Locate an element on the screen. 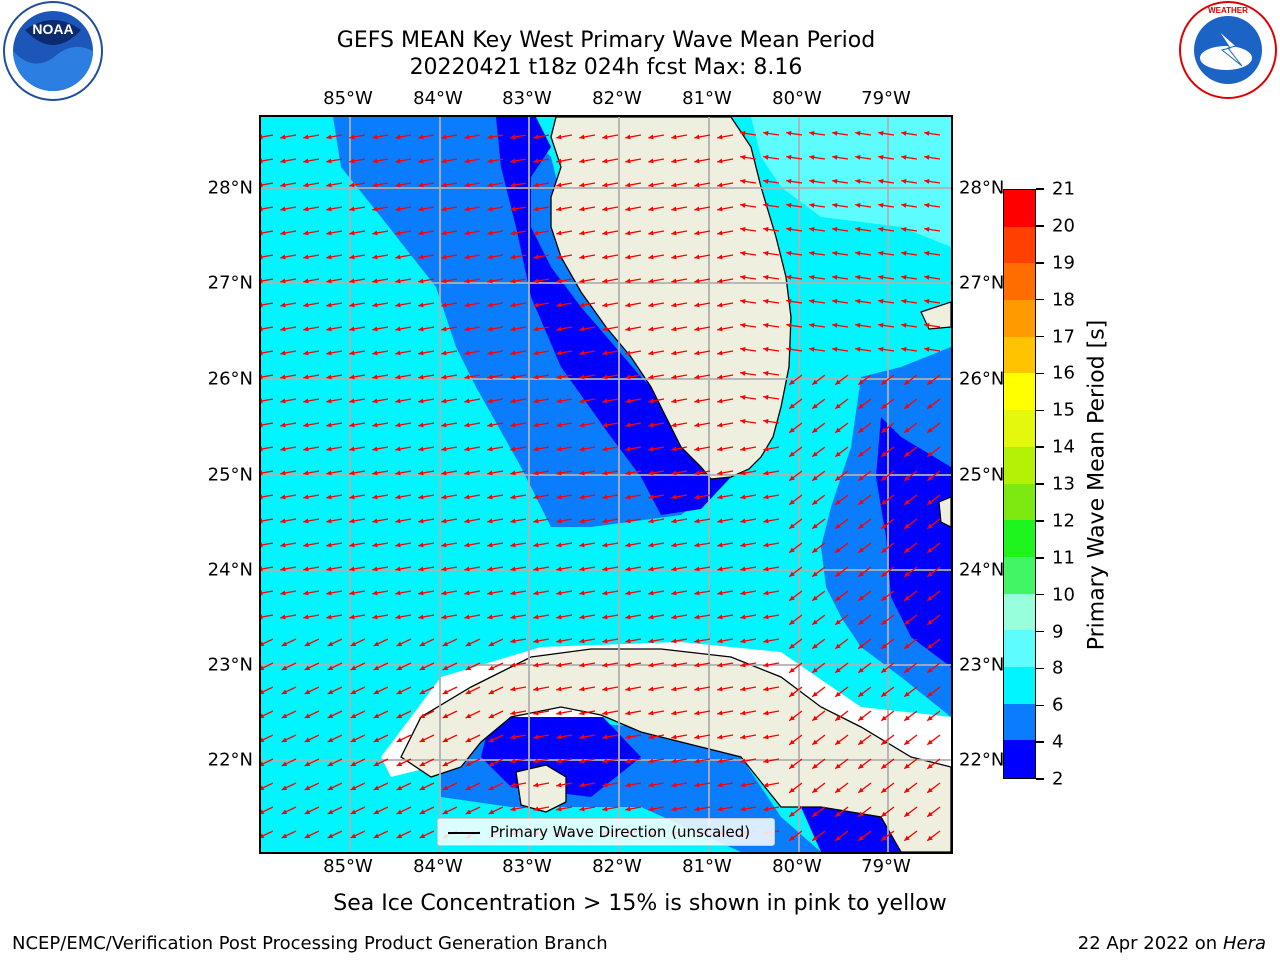 This screenshot has height=960, width=1280. lat-tick-right: 23°N is located at coordinates (982, 665).